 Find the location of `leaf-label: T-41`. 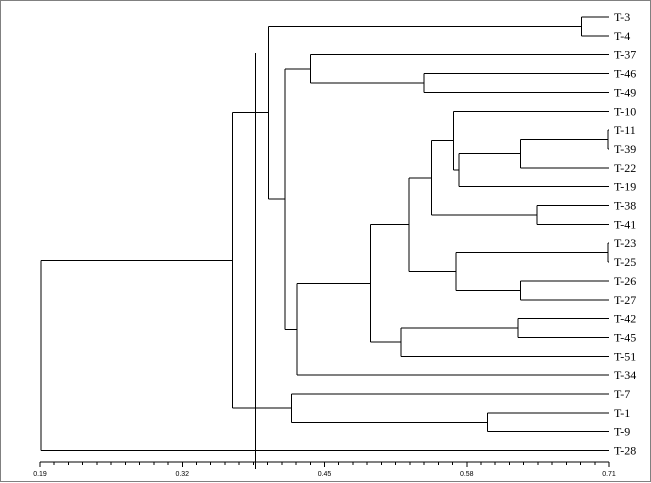

leaf-label: T-41 is located at coordinates (625, 224).